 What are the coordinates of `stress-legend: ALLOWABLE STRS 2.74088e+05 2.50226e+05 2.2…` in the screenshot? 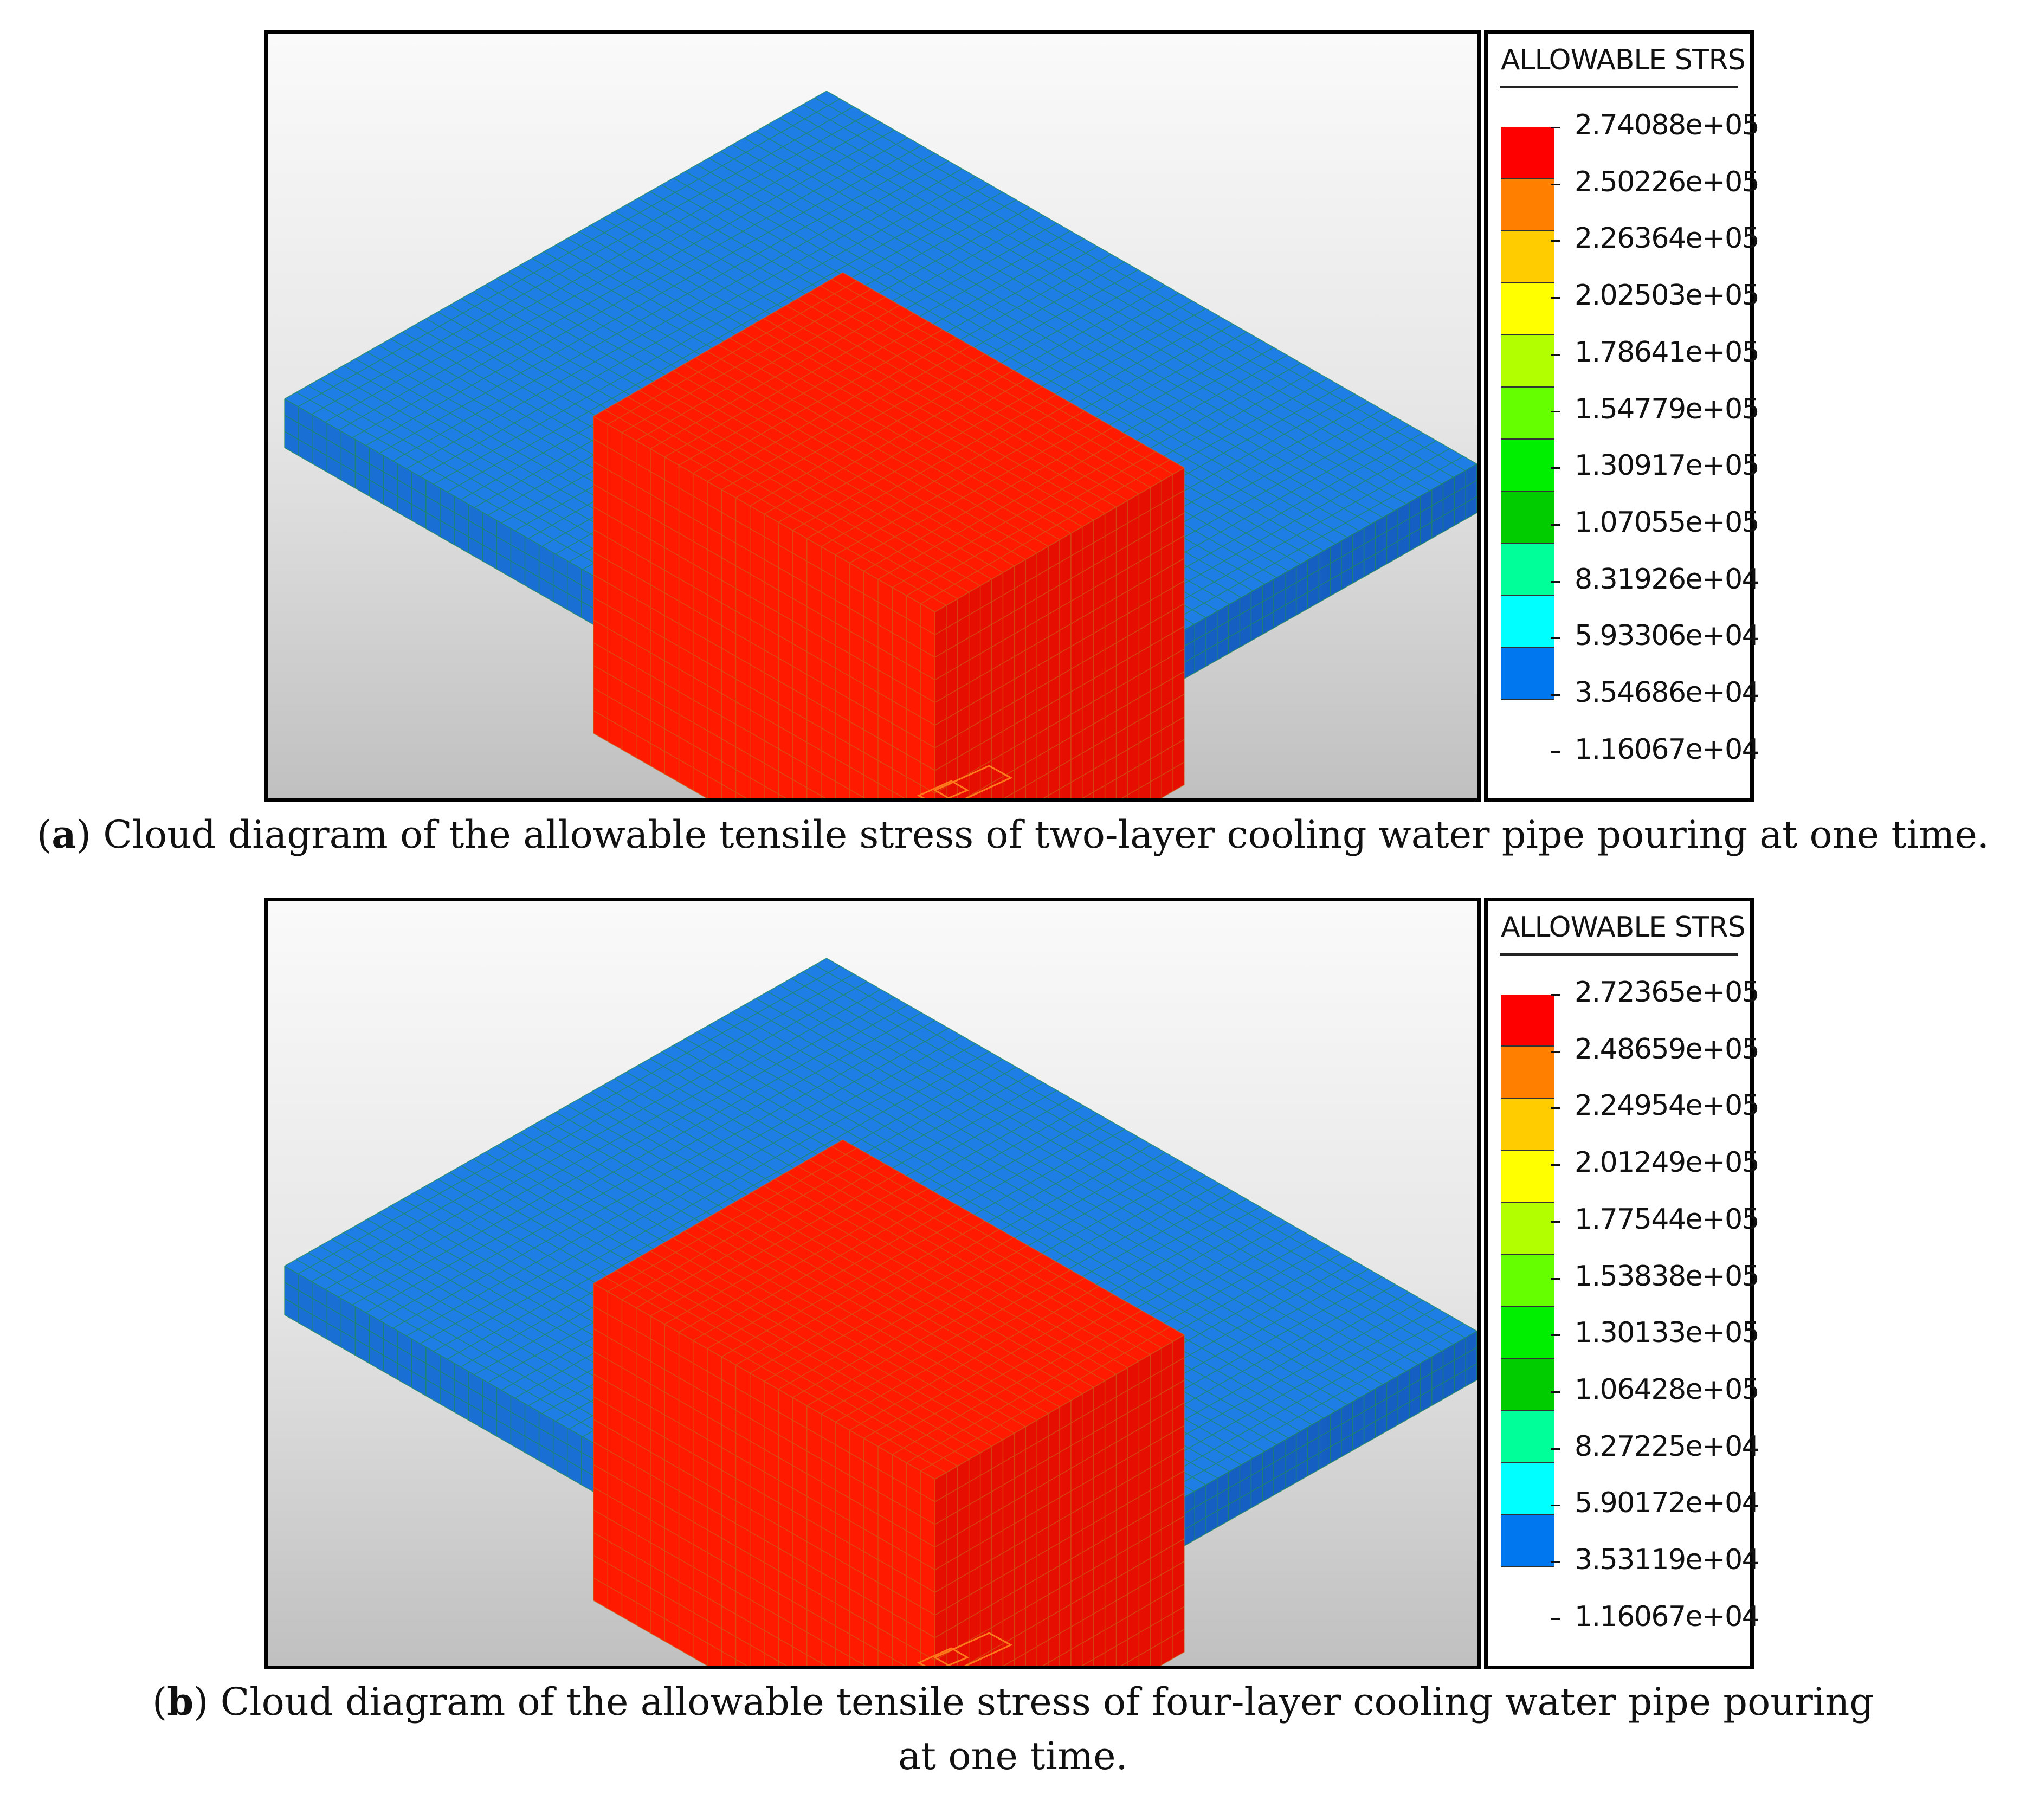 It's located at (1622, 416).